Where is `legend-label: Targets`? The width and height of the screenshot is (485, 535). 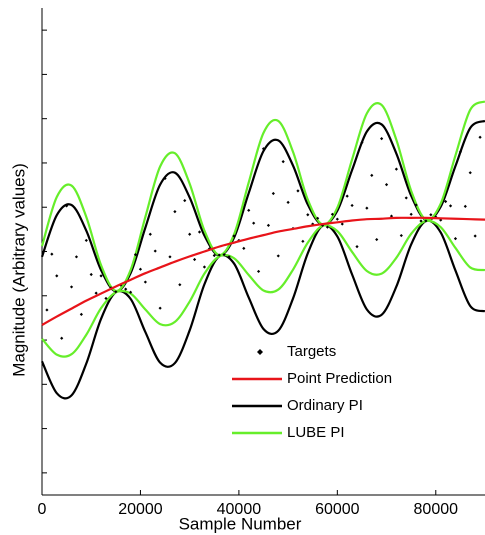 legend-label: Targets is located at coordinates (311, 351).